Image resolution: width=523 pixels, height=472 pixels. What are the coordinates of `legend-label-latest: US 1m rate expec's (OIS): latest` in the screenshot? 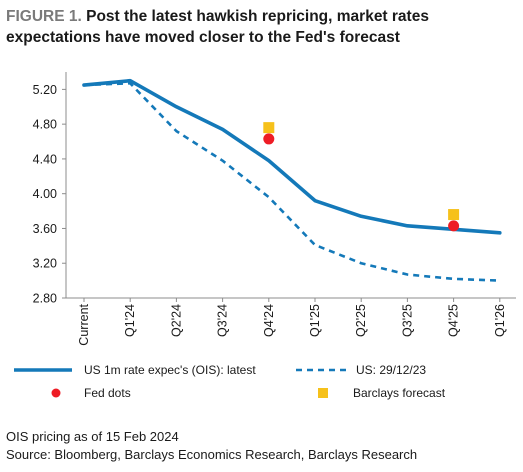 It's located at (170, 370).